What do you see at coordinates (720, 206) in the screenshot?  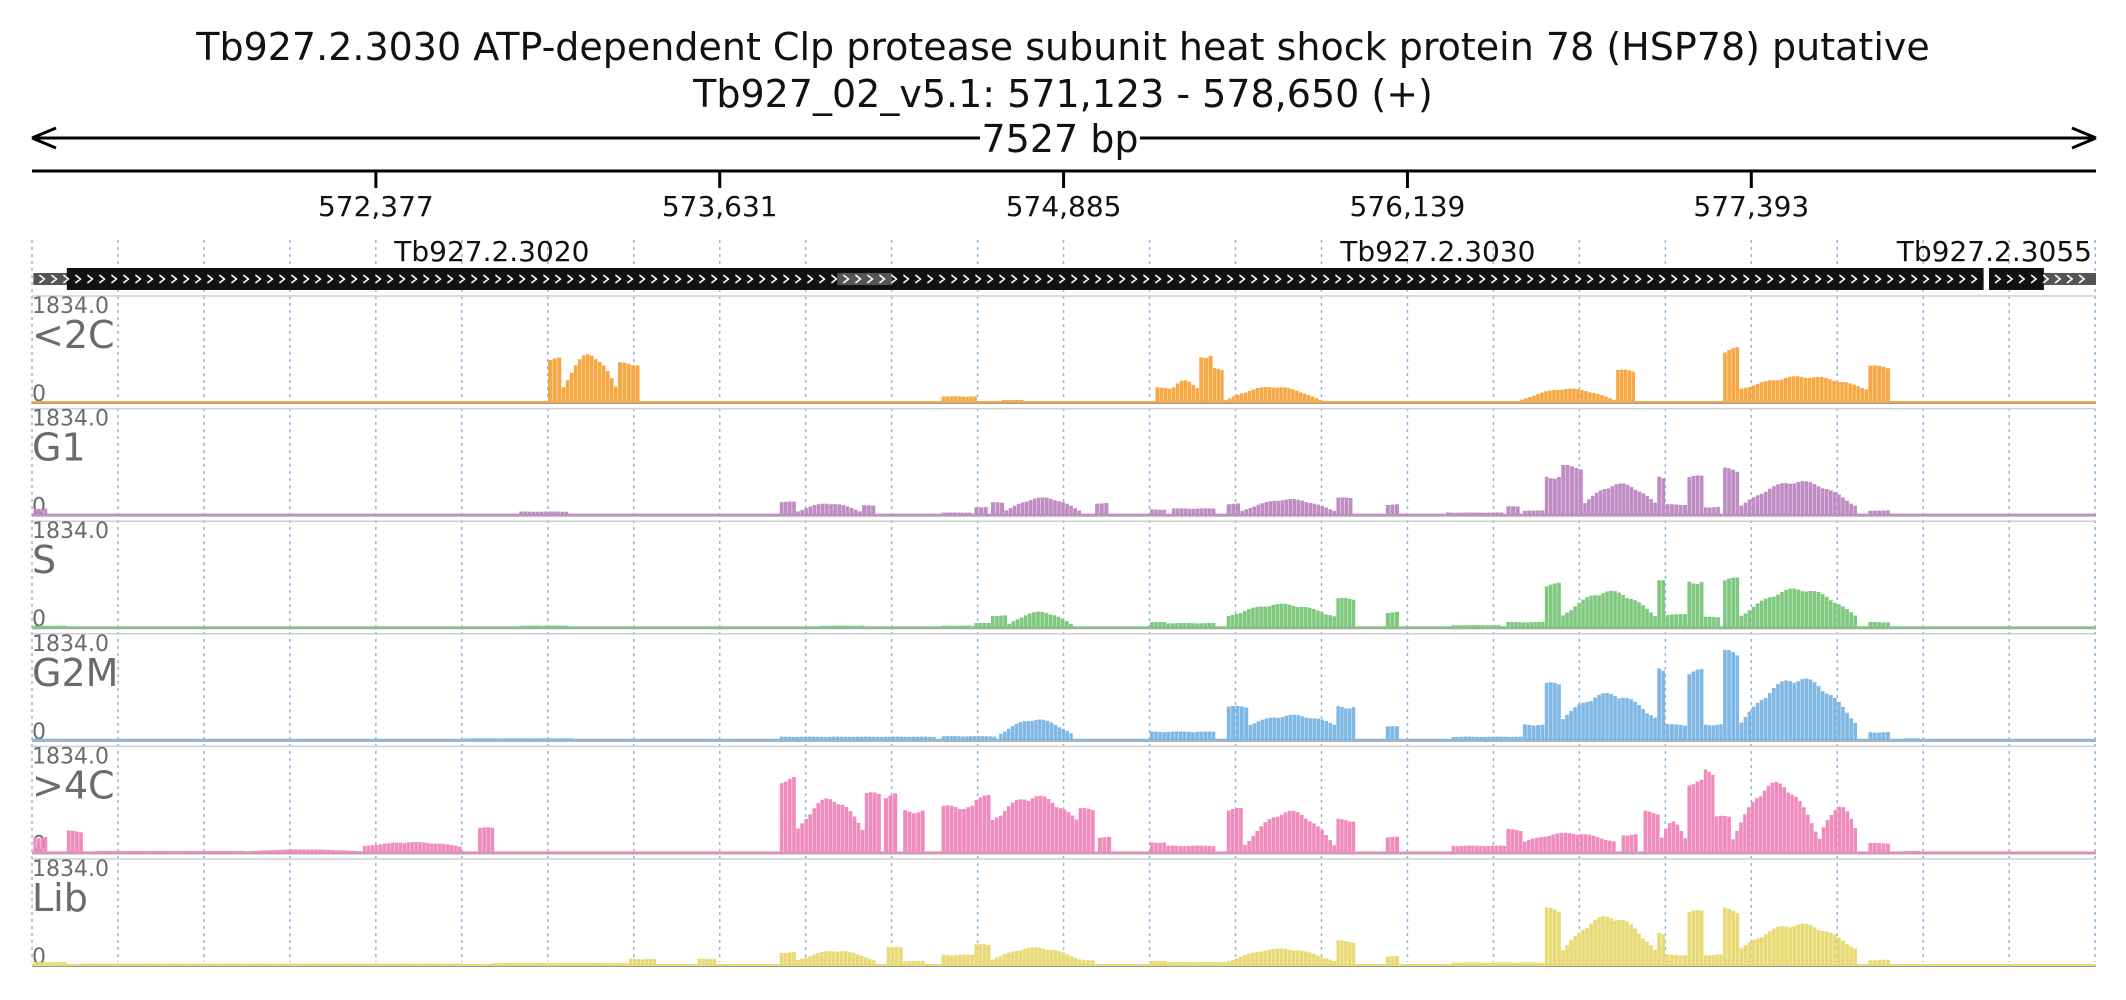 I see `ruler-tick-label: 573,631` at bounding box center [720, 206].